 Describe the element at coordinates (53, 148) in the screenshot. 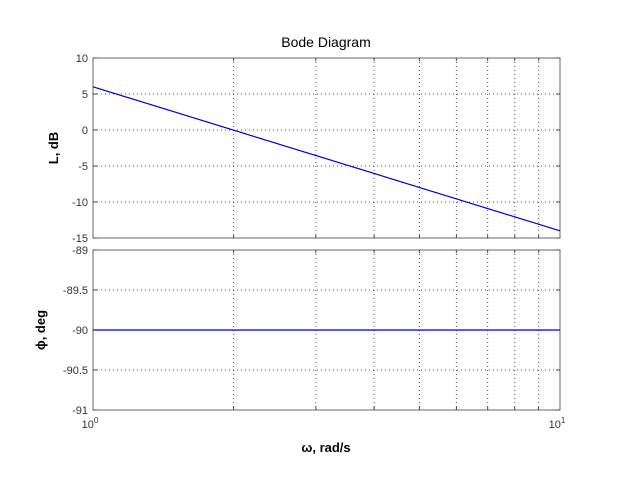

I see `magnitude-ylabel: L, dB` at that location.